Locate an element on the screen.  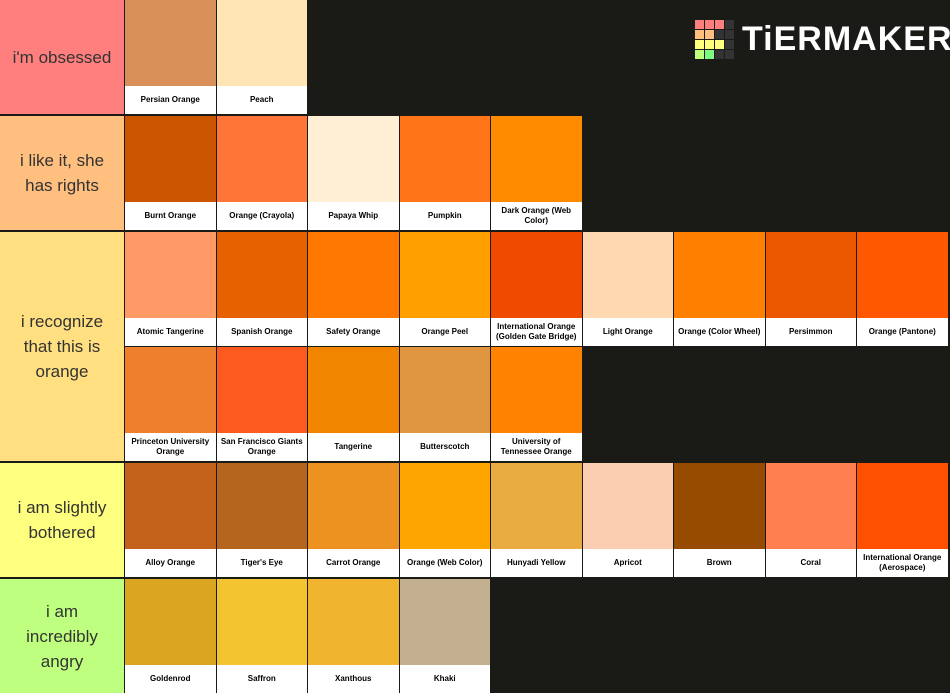
item-card: Dark Orange (Web Color) is located at coordinates (536, 173).